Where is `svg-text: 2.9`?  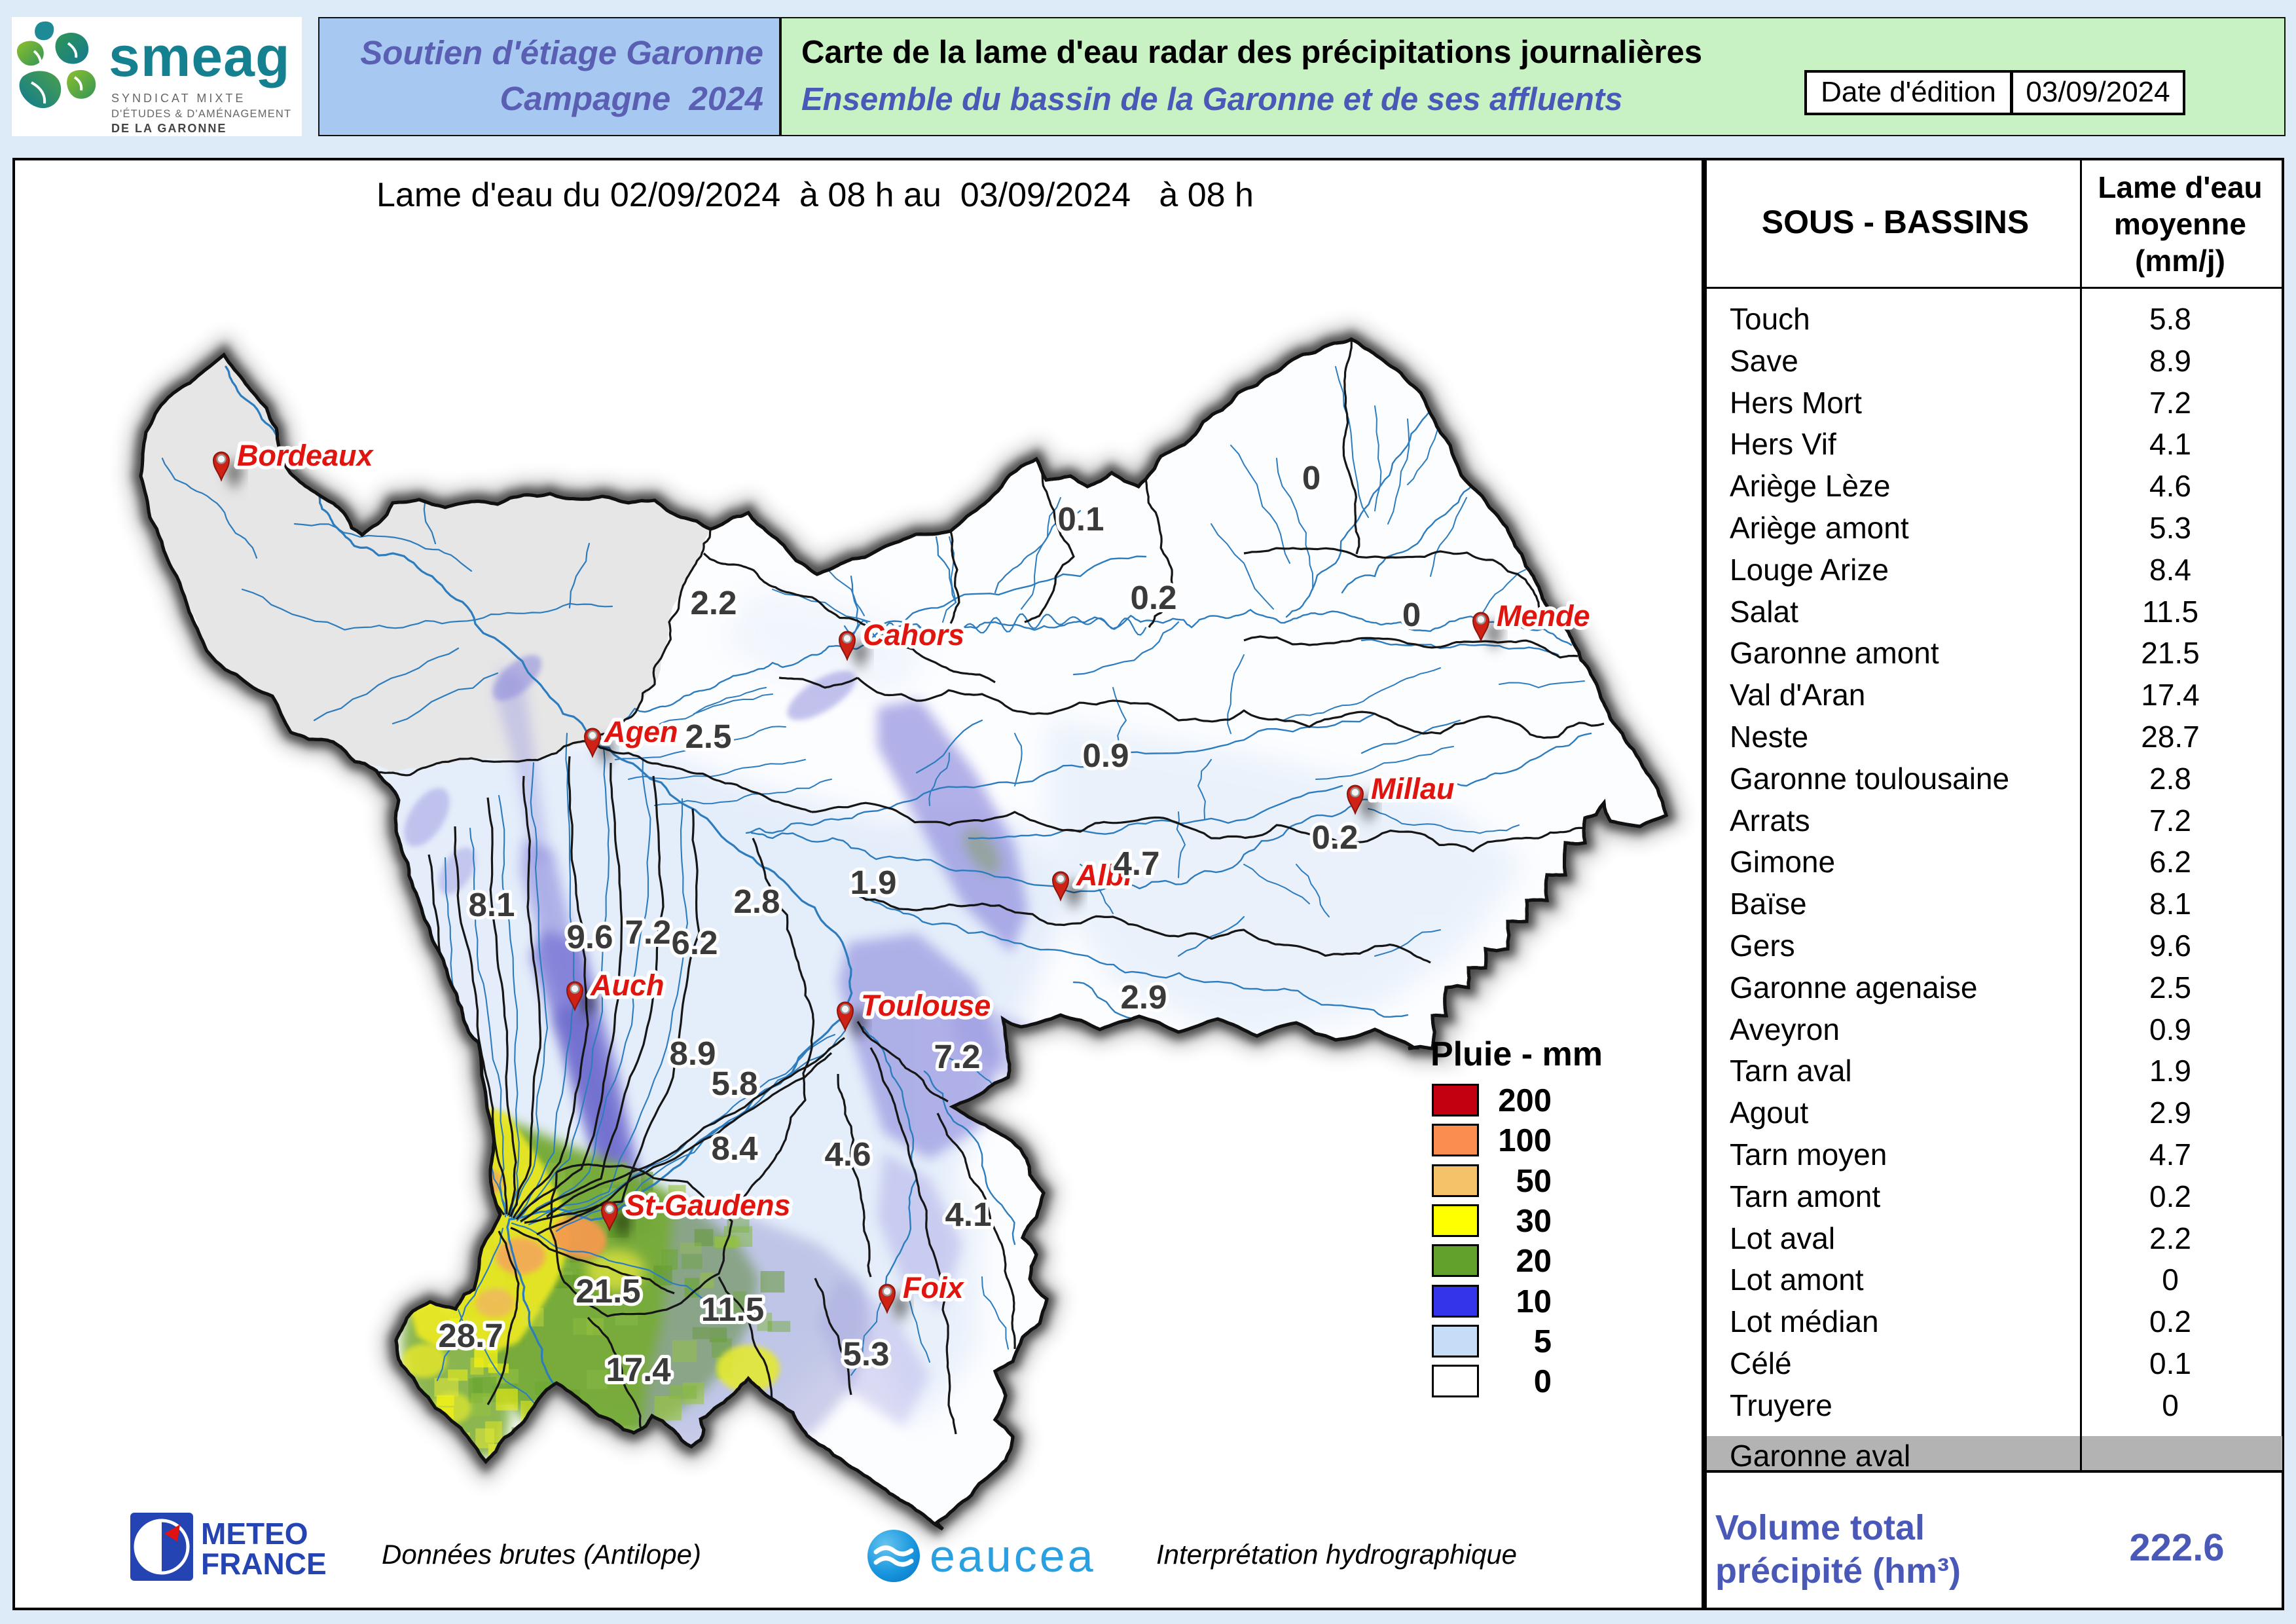
svg-text: 2.9 is located at coordinates (1144, 997).